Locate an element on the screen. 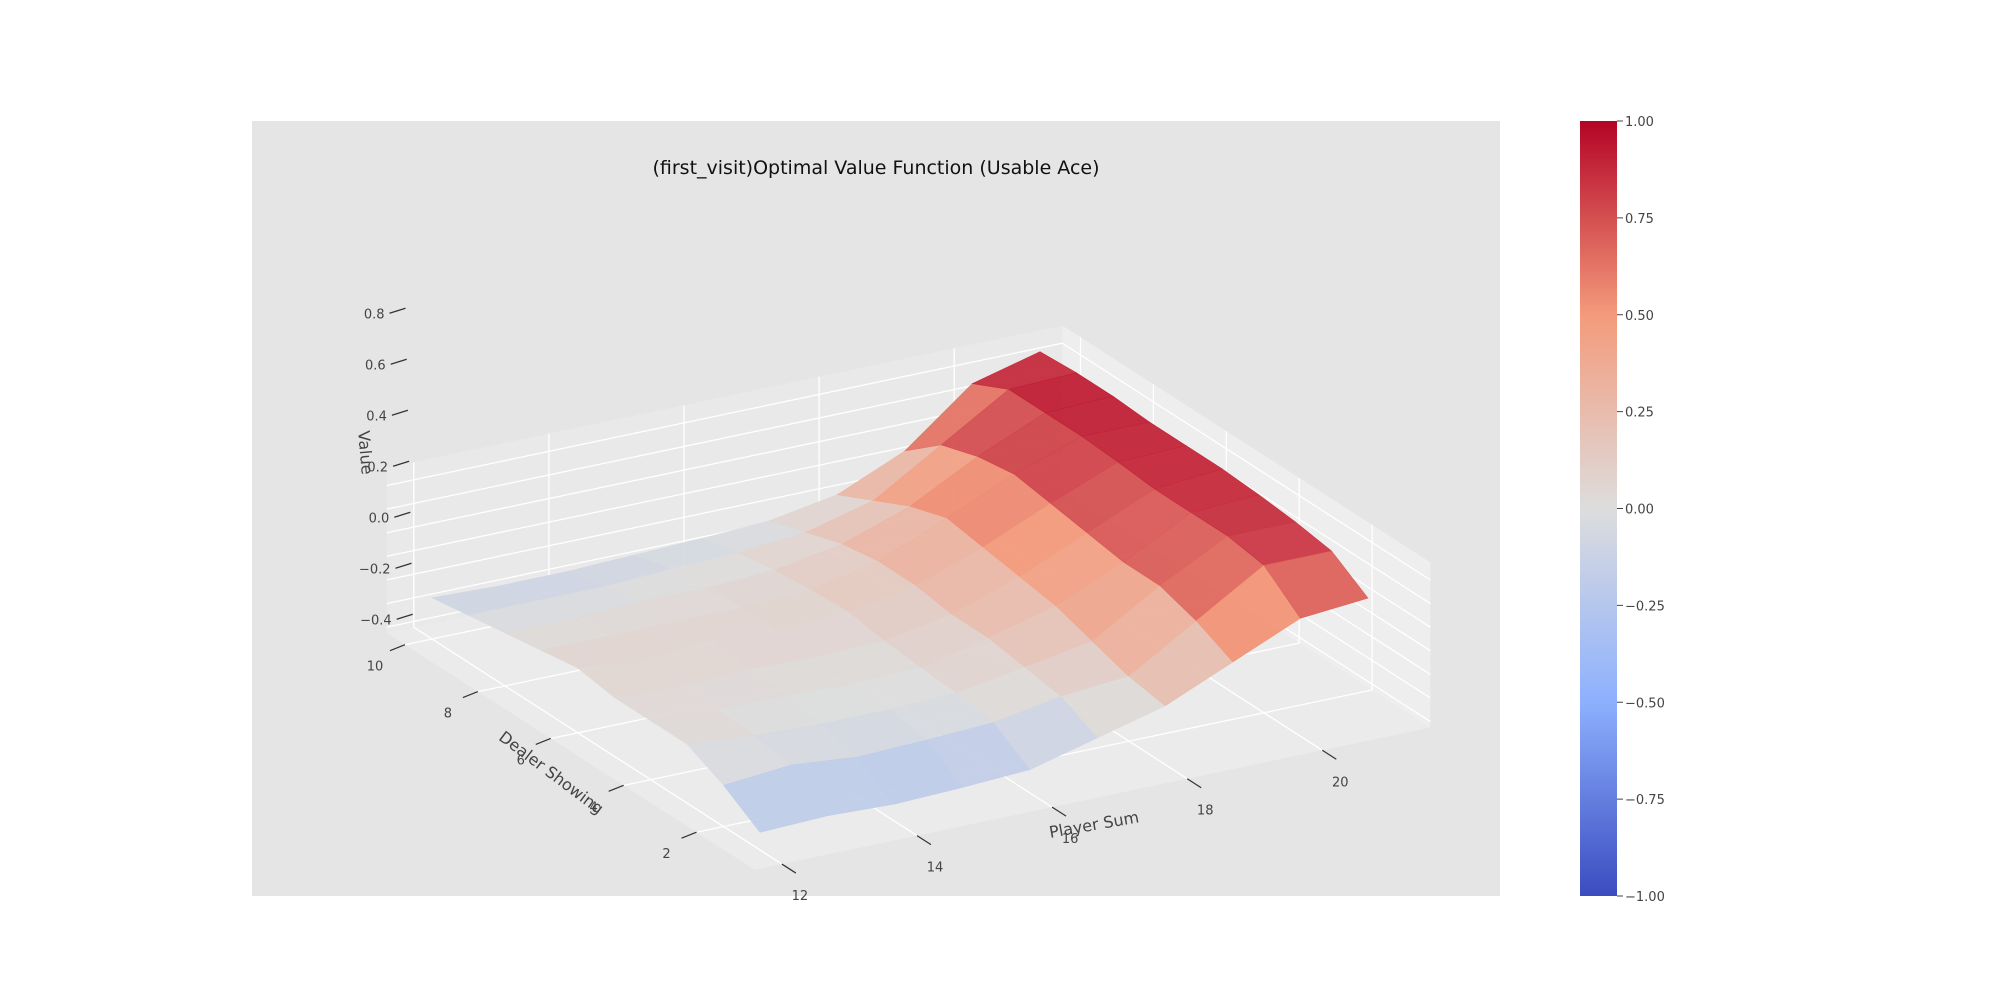  z-tick-label: 0.2 is located at coordinates (377, 467).